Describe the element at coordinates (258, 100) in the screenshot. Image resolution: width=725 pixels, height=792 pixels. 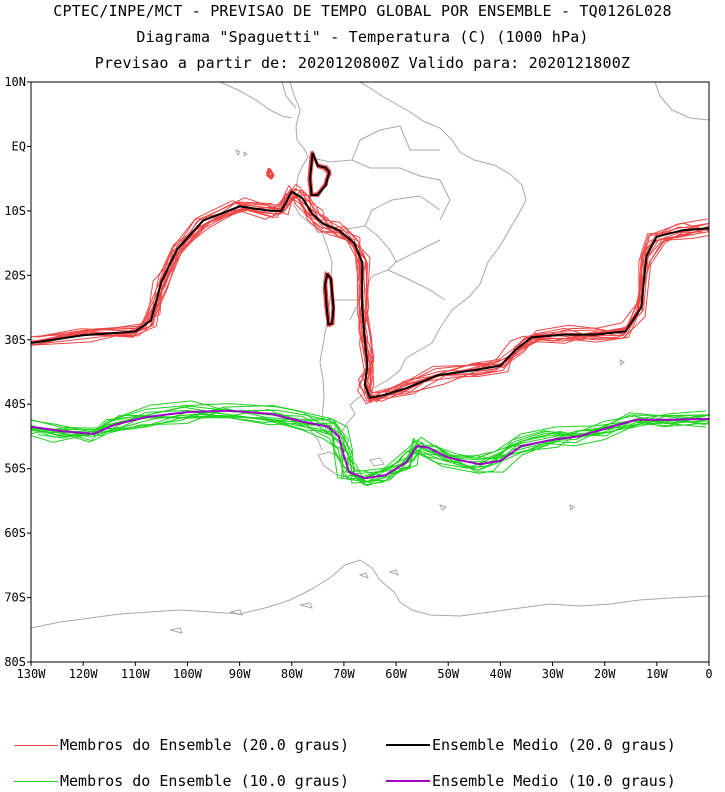
I see `central-america-coastline` at that location.